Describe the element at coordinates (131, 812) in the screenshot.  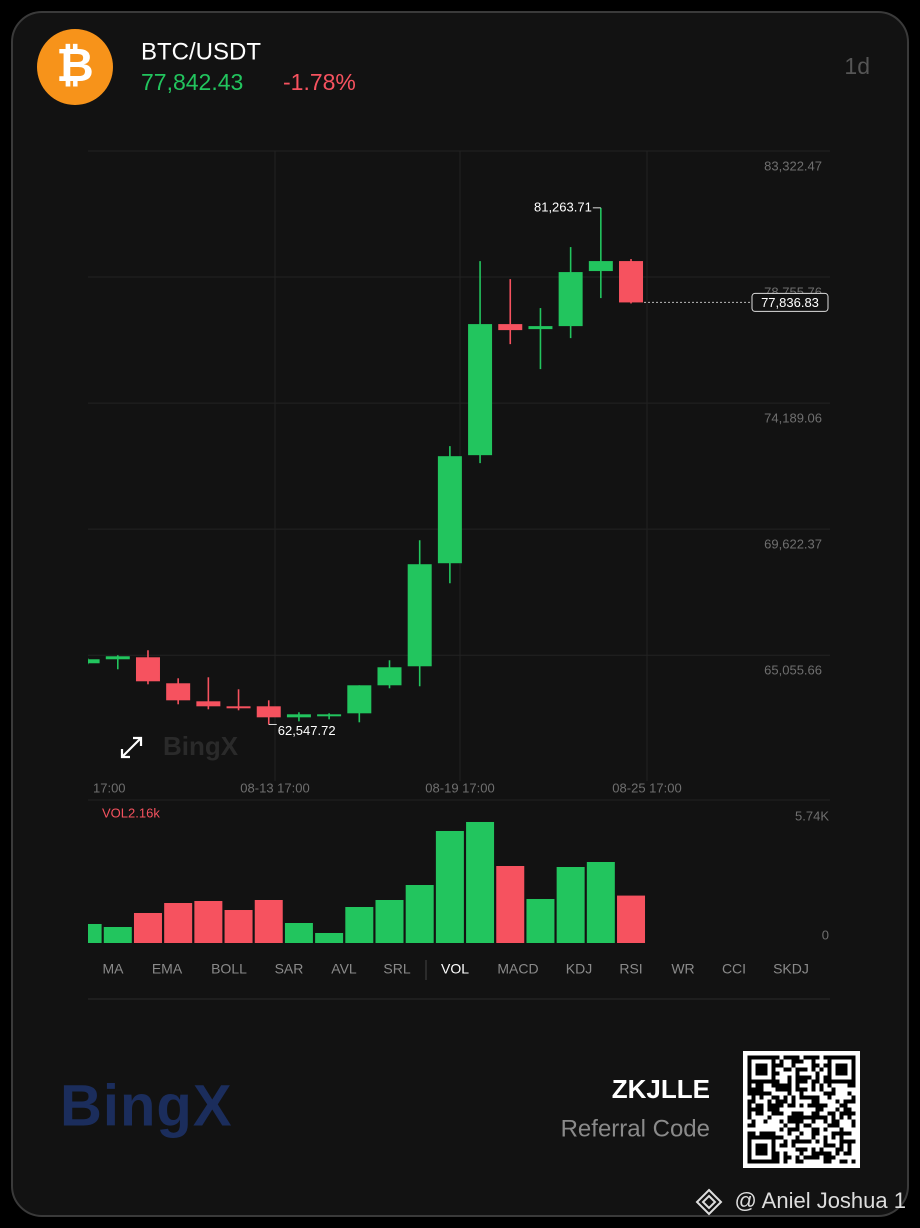
I see `volume-title: VOL2.16k` at that location.